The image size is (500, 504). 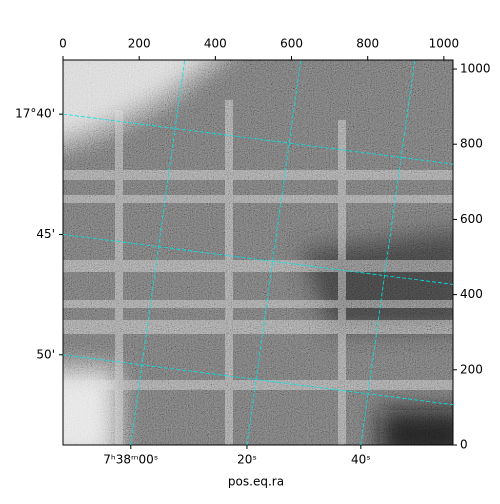 What do you see at coordinates (63, 44) in the screenshot?
I see `x-tick-label: 0` at bounding box center [63, 44].